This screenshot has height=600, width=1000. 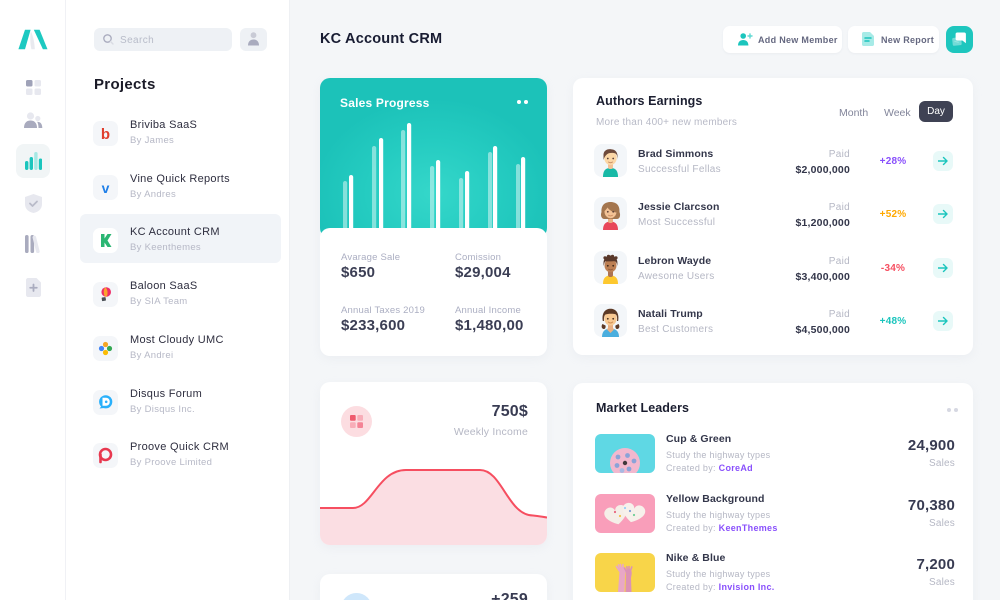 I want to click on svg-text: v, so click(x=106, y=188).